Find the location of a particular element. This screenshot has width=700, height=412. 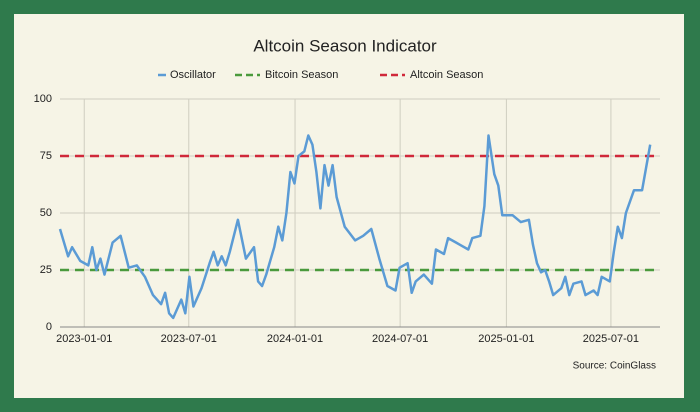

legend-label: Oscillator is located at coordinates (193, 75).